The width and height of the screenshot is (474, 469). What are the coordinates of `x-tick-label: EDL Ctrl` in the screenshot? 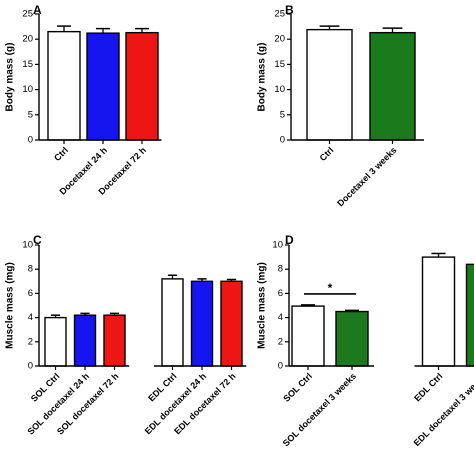 It's located at (428, 387).